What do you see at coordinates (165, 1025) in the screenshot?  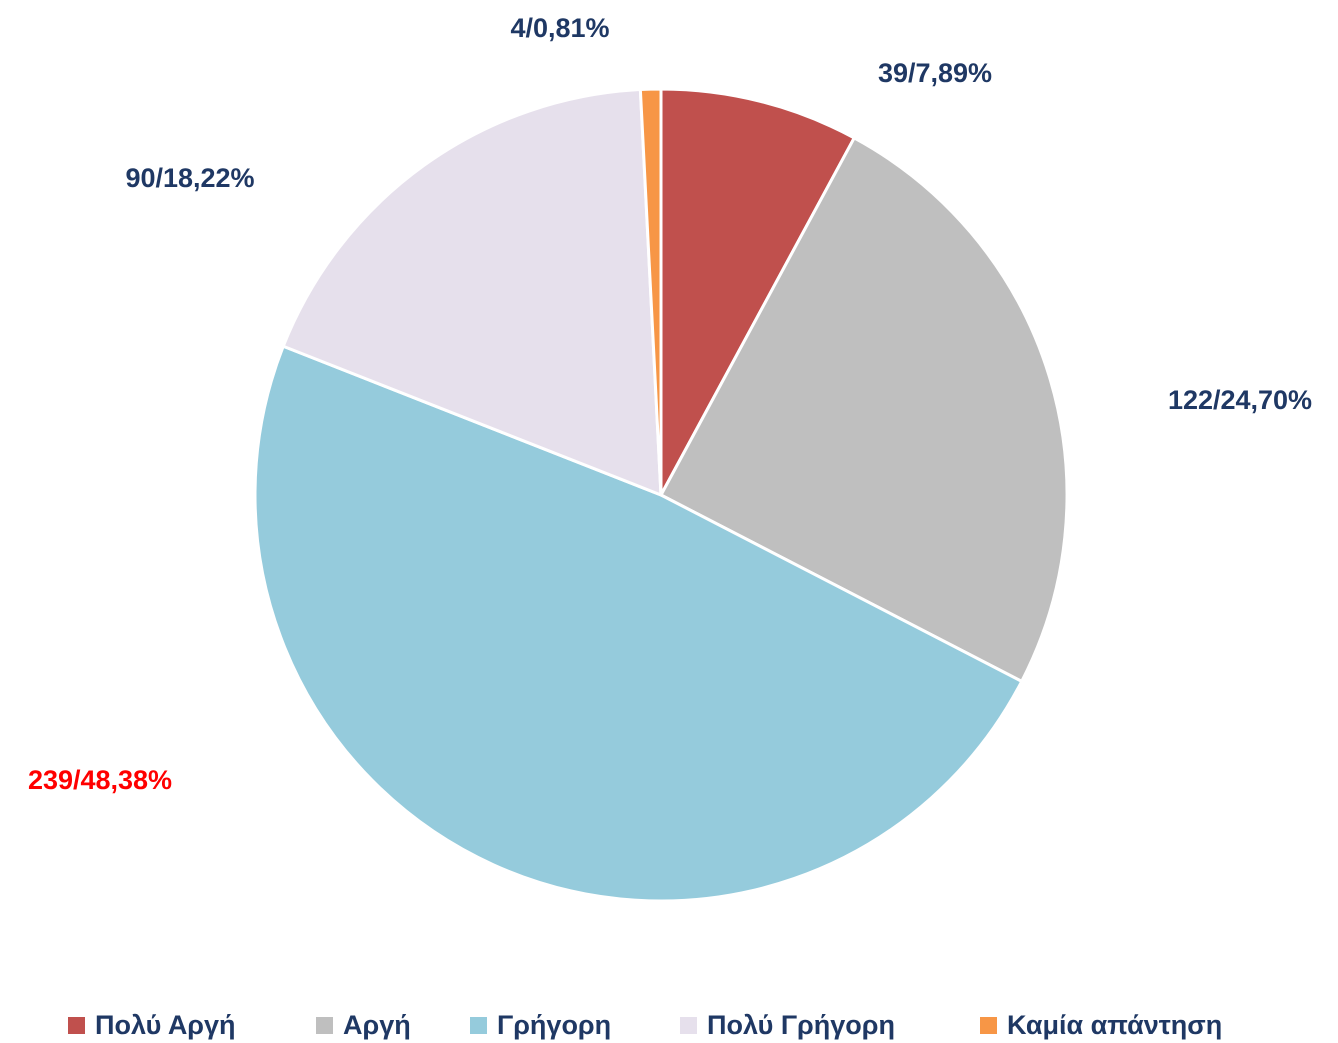 I see `legend-label: Πολύ Αργή` at bounding box center [165, 1025].